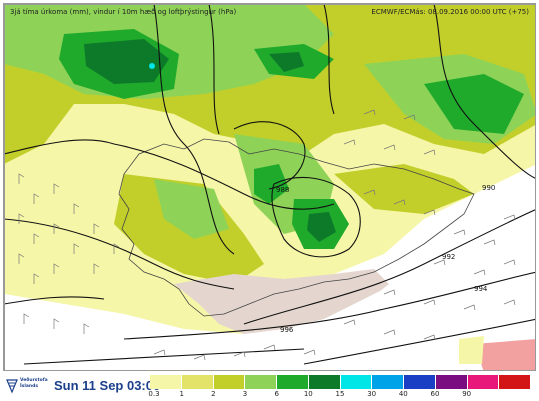 This screenshot has height=401, width=539. I want to click on precip-spot-cyan, so click(152, 66).